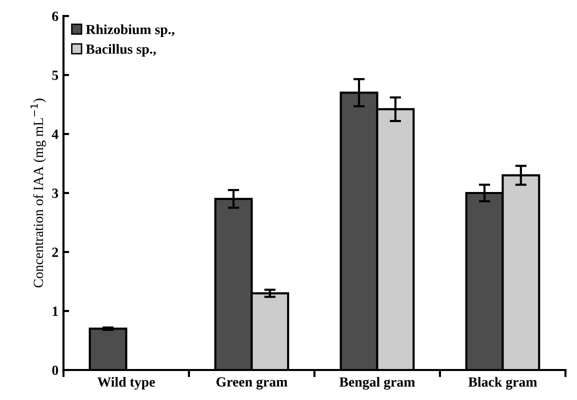  I want to click on legend-label: Bacillus sp.,, so click(121, 50).